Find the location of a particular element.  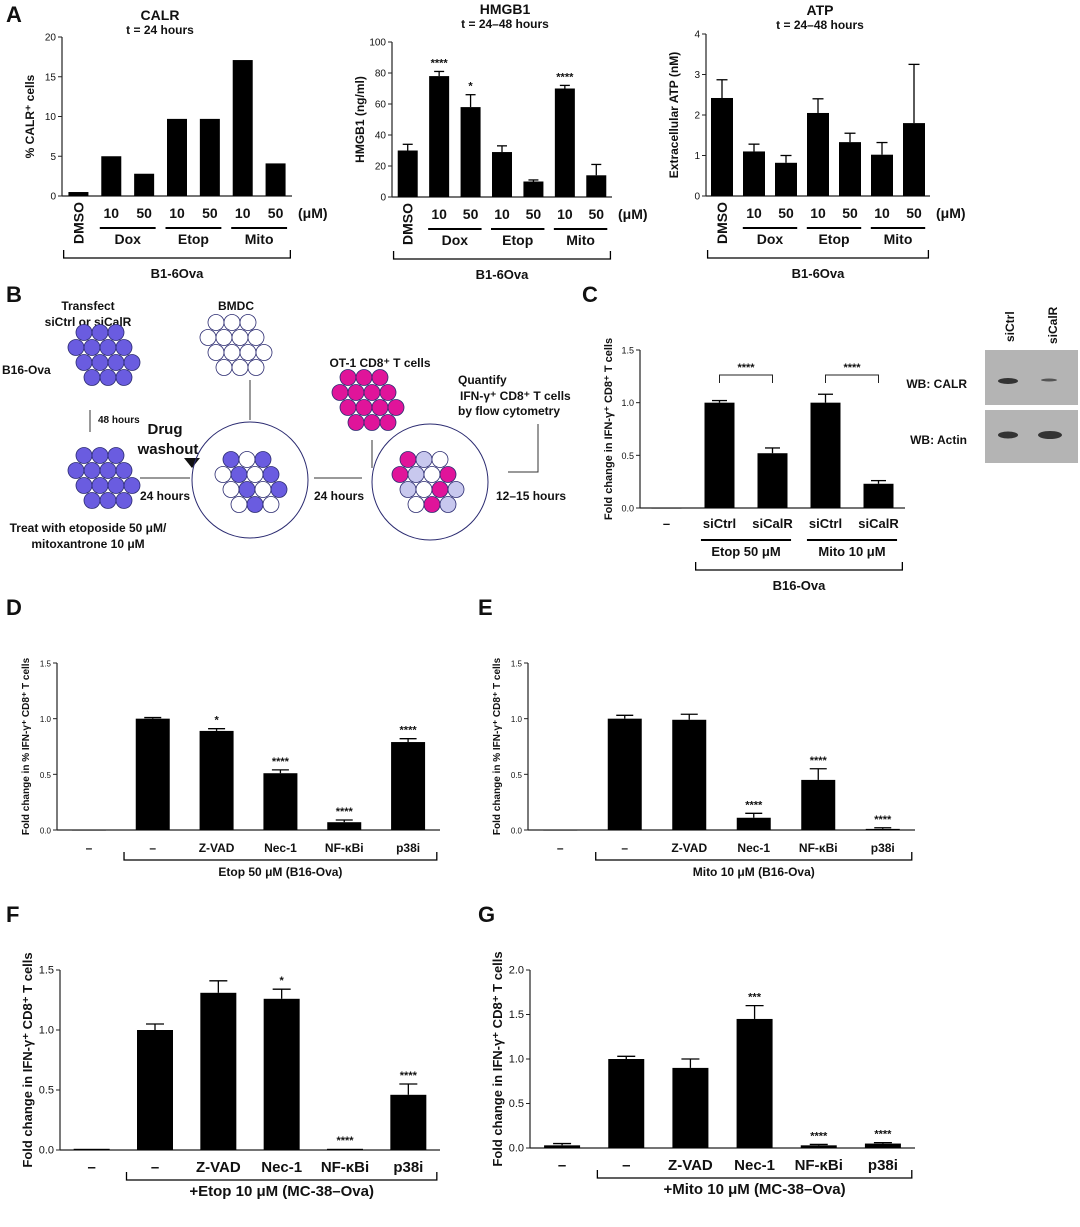

bracket-label: B1-6Ova is located at coordinates (503, 274).